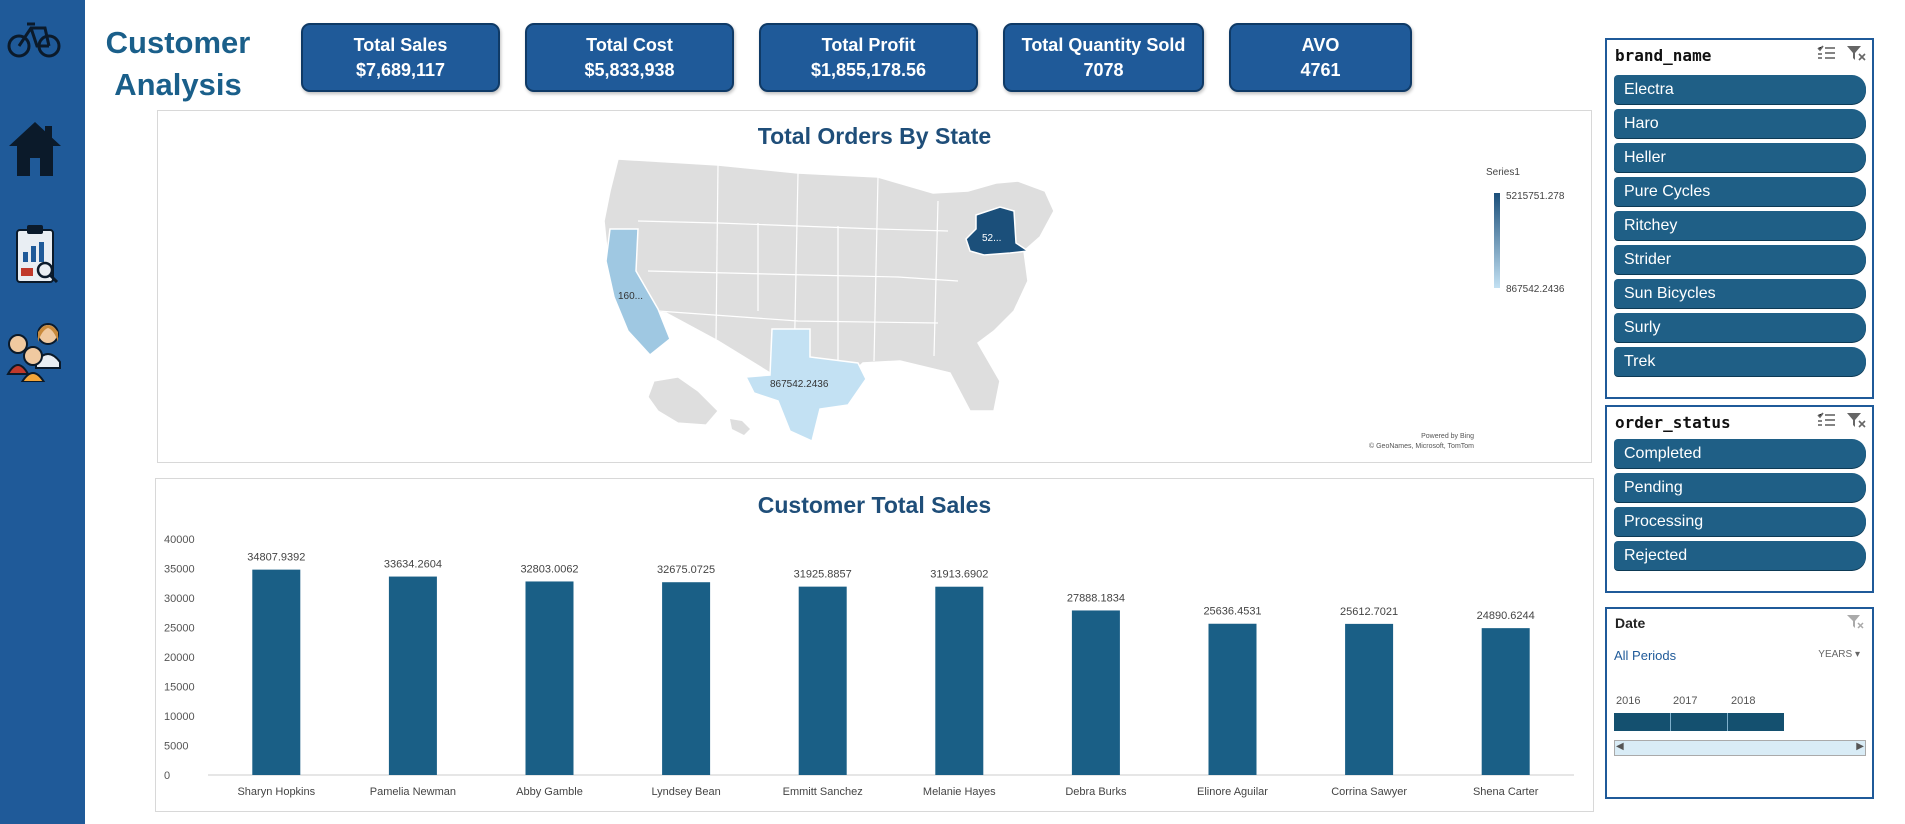  Describe the element at coordinates (178, 64) in the screenshot. I see `page-title: Customer Analysis` at that location.